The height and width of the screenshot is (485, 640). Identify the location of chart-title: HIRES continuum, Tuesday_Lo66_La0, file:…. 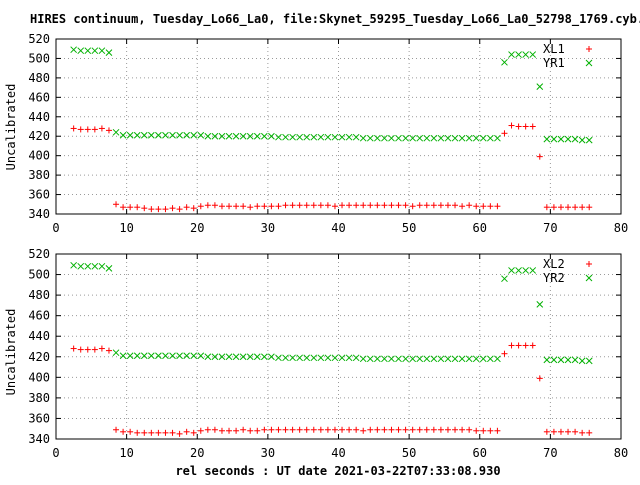
(335, 19).